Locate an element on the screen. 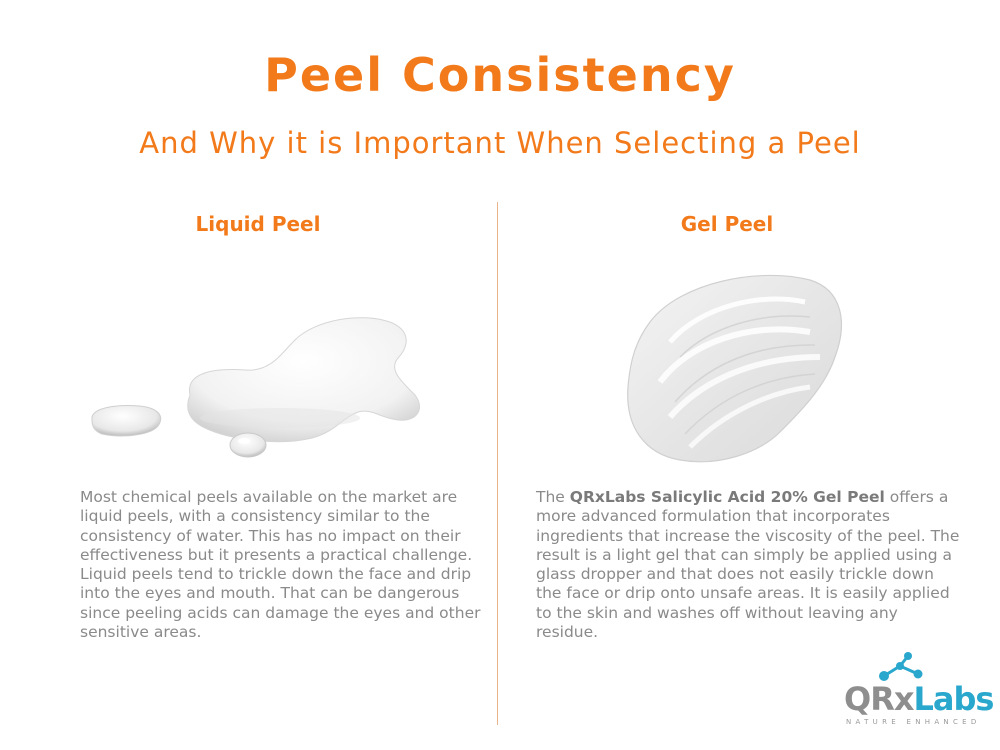  gel-product-name: QRxLabs Salicylic Acid 20% Gel Peel is located at coordinates (727, 497).